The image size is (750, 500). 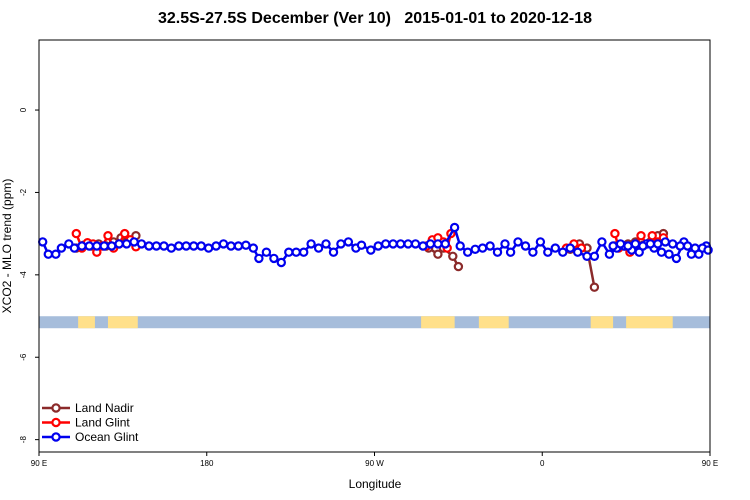 What do you see at coordinates (23, 109) in the screenshot?
I see `y-tick-label-0: 0` at bounding box center [23, 109].